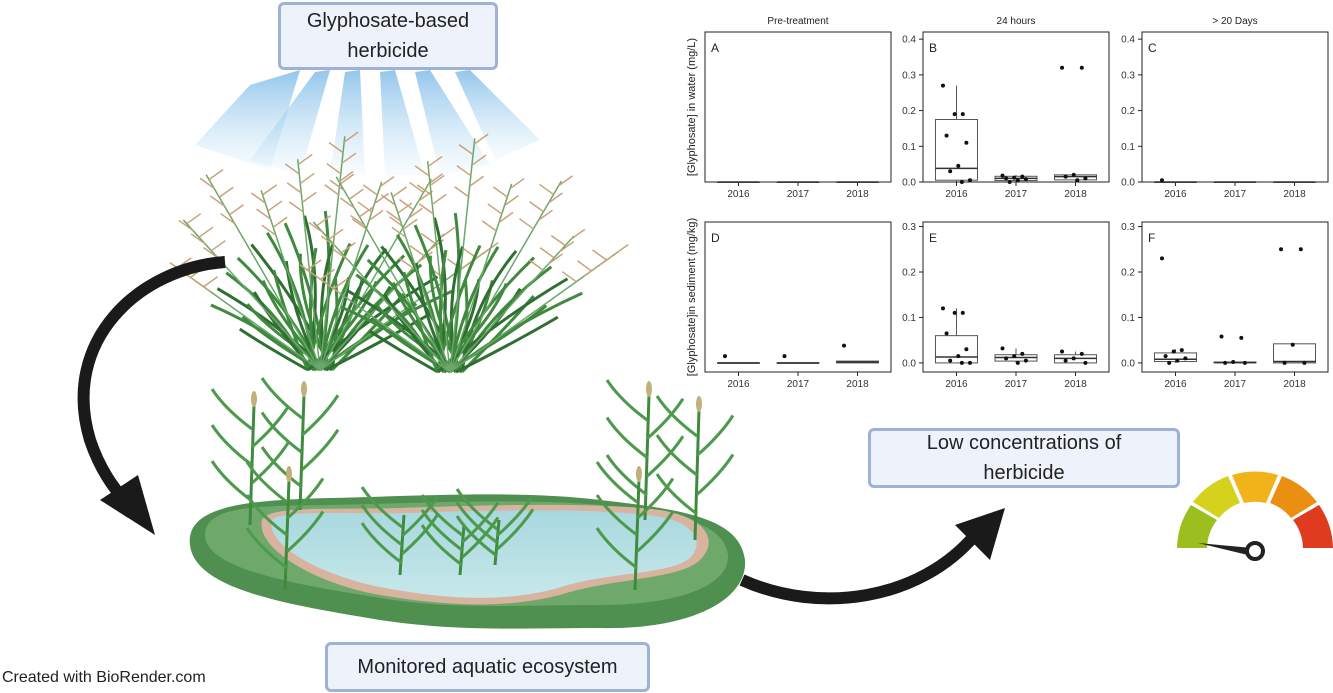  I want to click on panel-title: > 20 Days, so click(1234, 21).